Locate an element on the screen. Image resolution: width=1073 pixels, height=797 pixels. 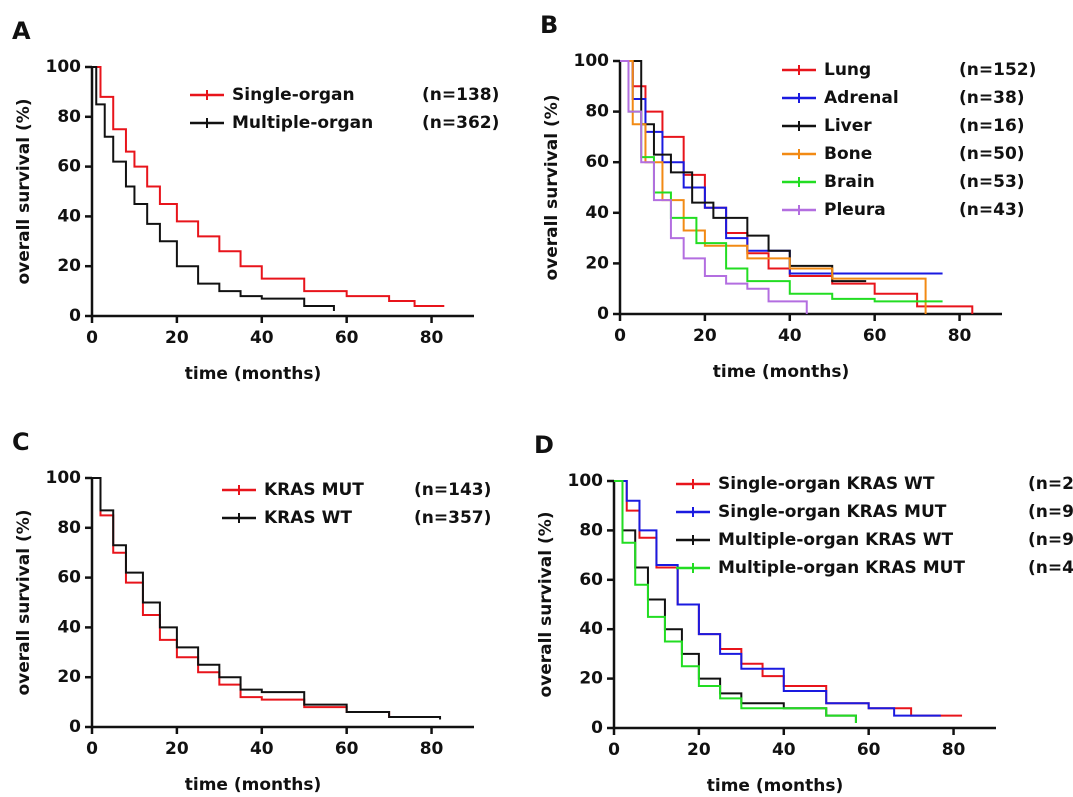
legend-name: KRAS MUT is located at coordinates (314, 490).